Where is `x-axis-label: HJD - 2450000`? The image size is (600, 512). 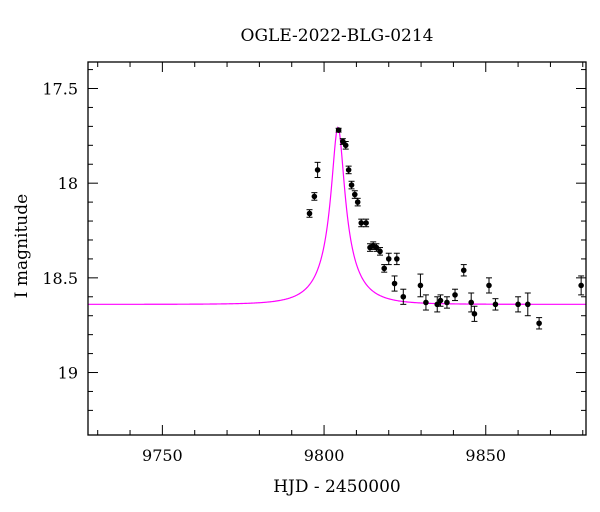 x-axis-label: HJD - 2450000 is located at coordinates (337, 487).